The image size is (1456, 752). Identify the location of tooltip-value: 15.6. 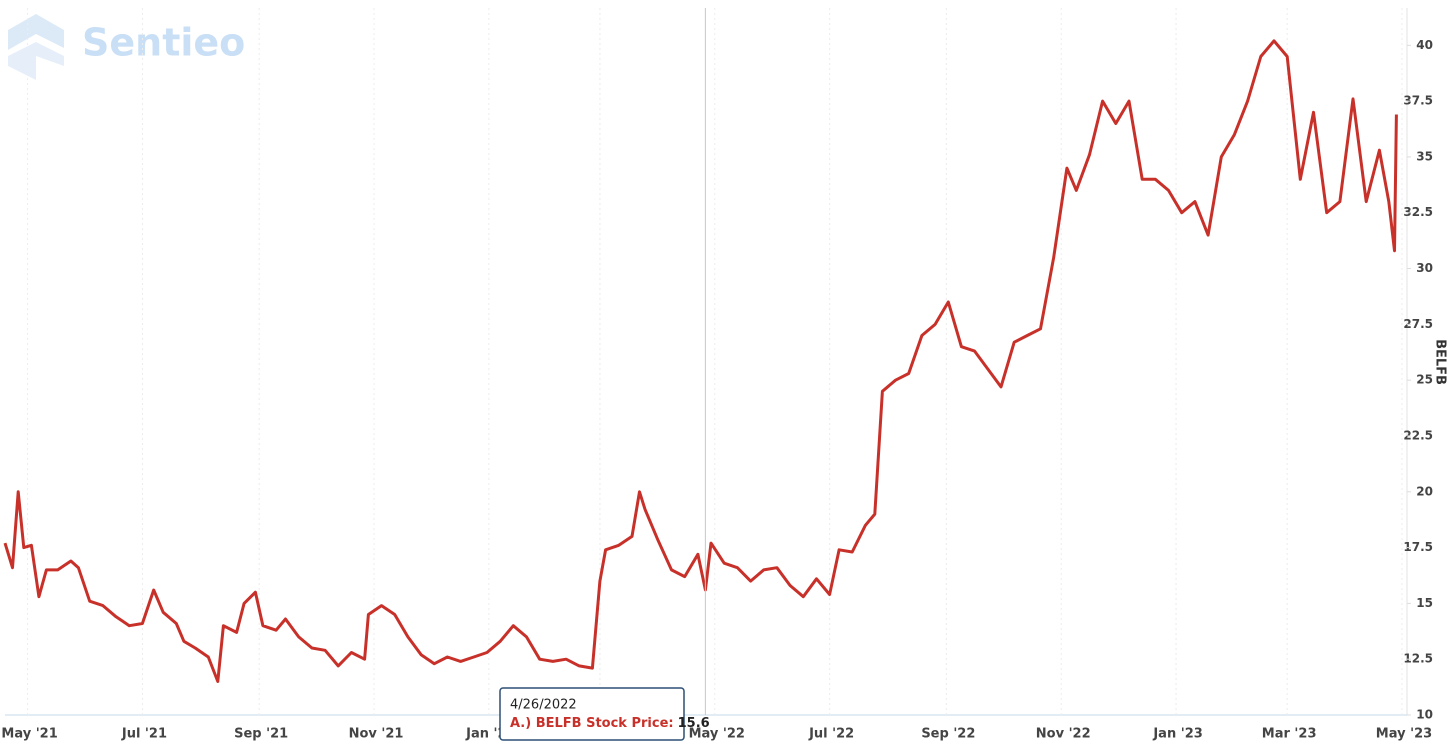
(694, 723).